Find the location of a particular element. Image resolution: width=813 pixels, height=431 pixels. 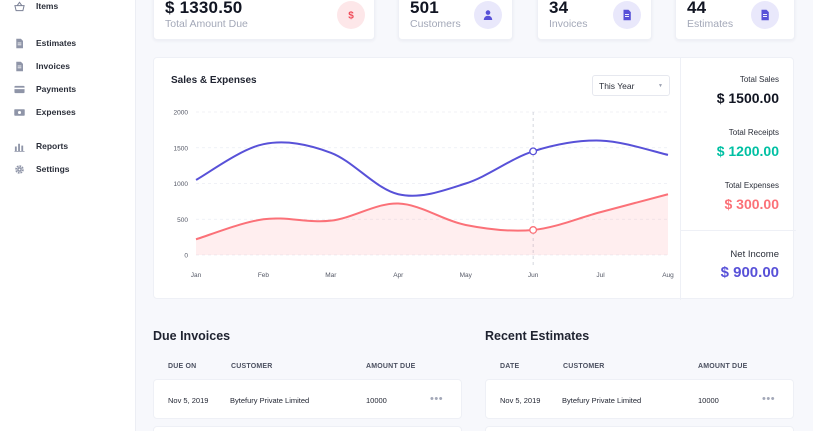

chevron-down-icon: ▼ is located at coordinates (660, 86).